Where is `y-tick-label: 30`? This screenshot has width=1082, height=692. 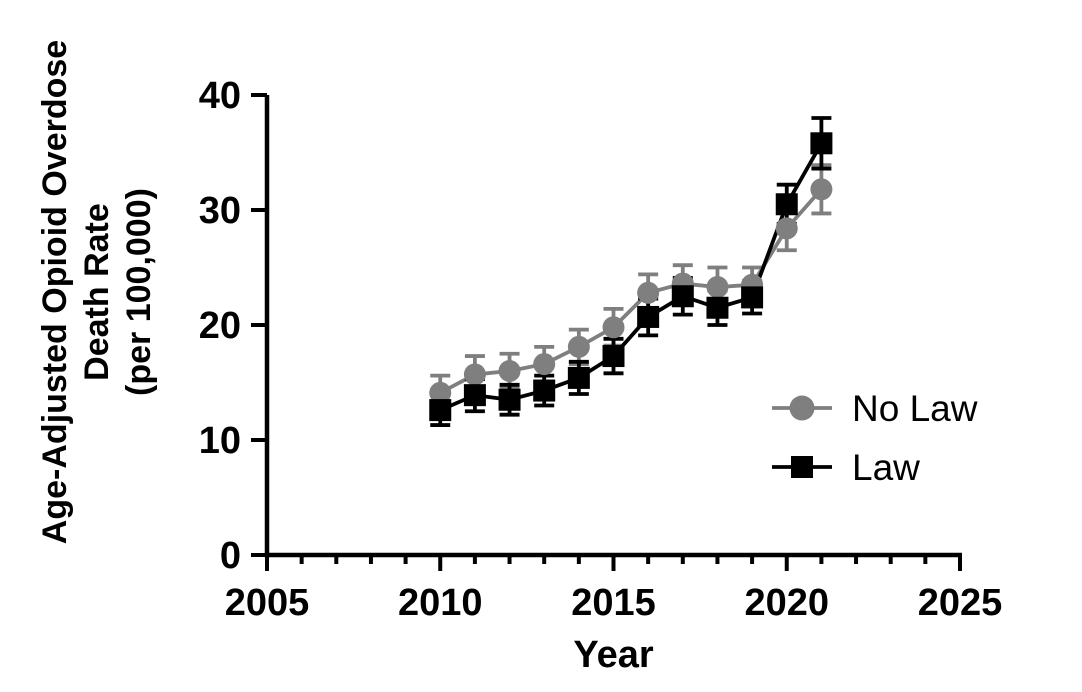 y-tick-label: 30 is located at coordinates (220, 211).